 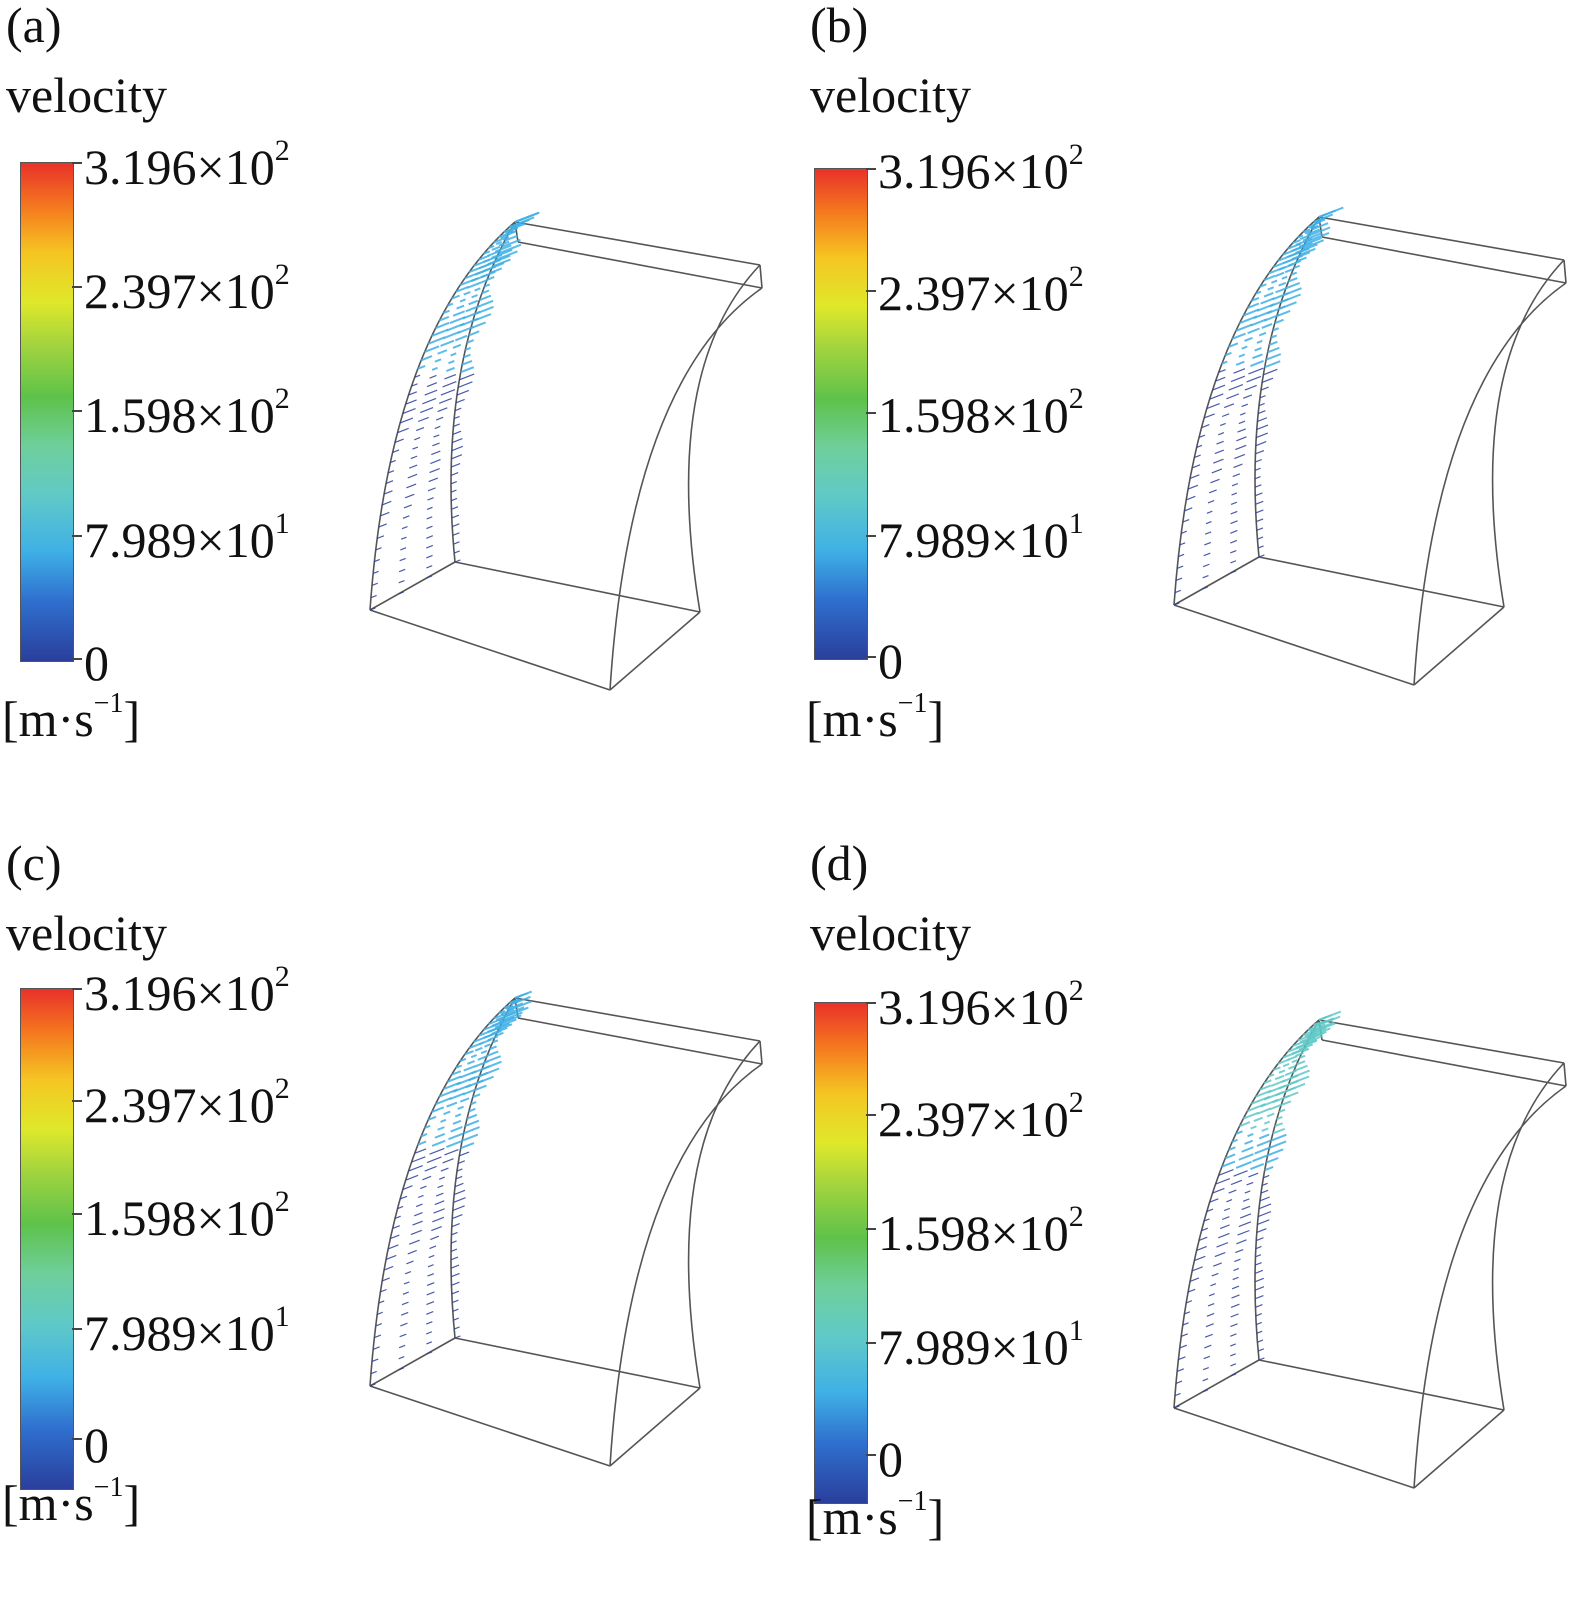 I want to click on tick-label-4: 7.989×10¹, so click(x=981, y=1344).